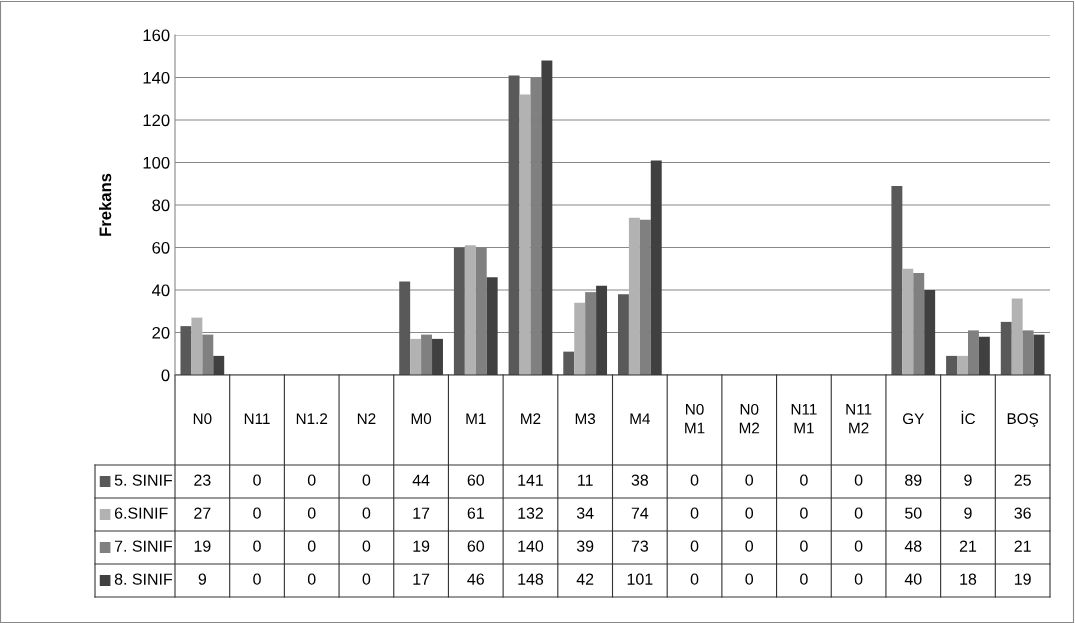 Image resolution: width=1075 pixels, height=623 pixels. What do you see at coordinates (585, 579) in the screenshot?
I see `data-label: 42` at bounding box center [585, 579].